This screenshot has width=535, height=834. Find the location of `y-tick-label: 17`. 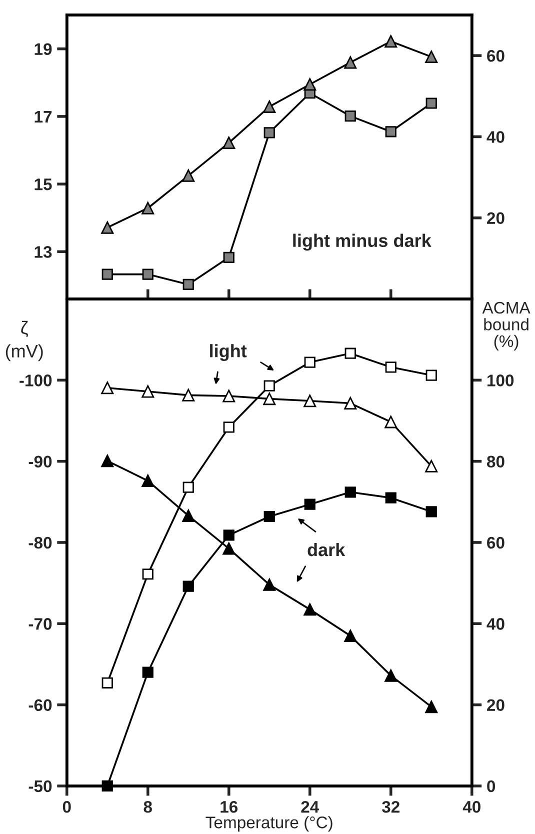

y-tick-label: 17 is located at coordinates (43, 116).